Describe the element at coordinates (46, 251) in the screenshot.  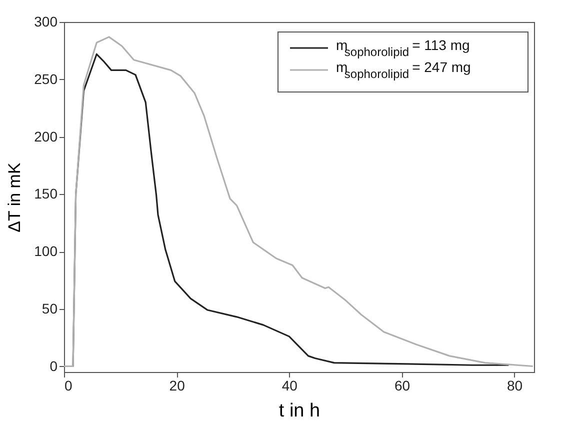
I see `y-tick-label: 100` at that location.